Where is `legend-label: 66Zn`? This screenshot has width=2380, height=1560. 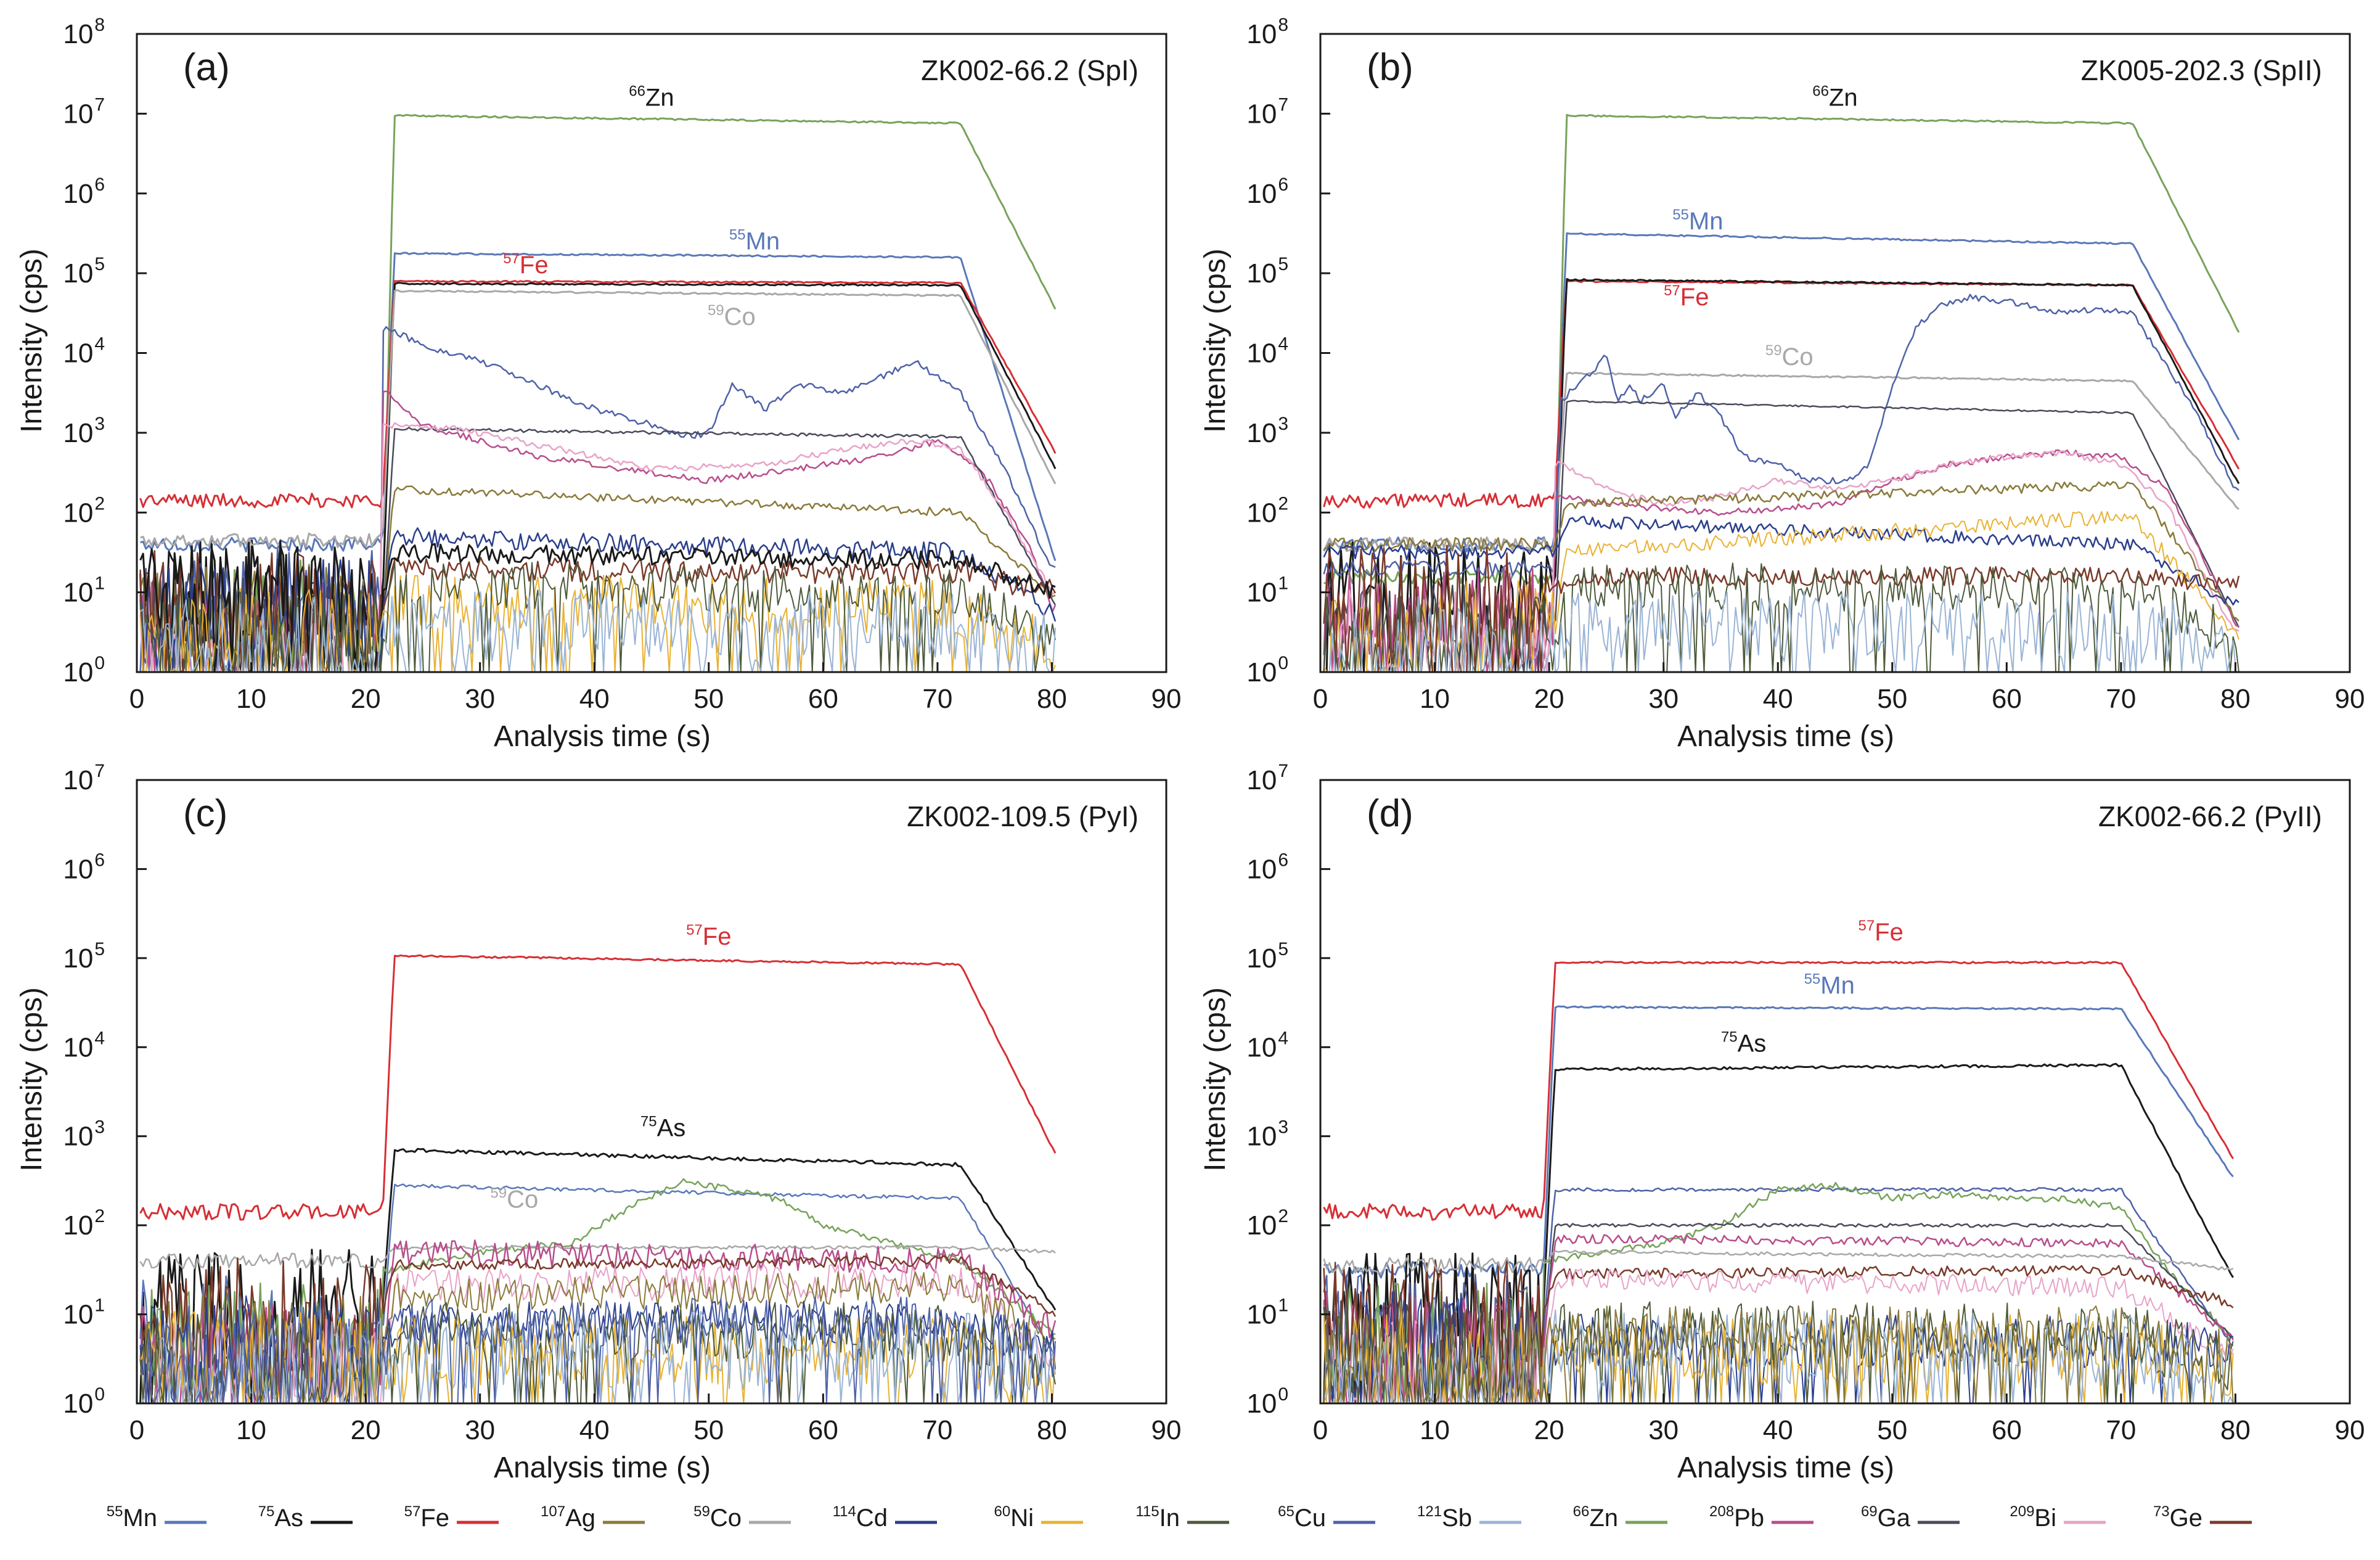 legend-label: 66Zn is located at coordinates (1595, 1517).